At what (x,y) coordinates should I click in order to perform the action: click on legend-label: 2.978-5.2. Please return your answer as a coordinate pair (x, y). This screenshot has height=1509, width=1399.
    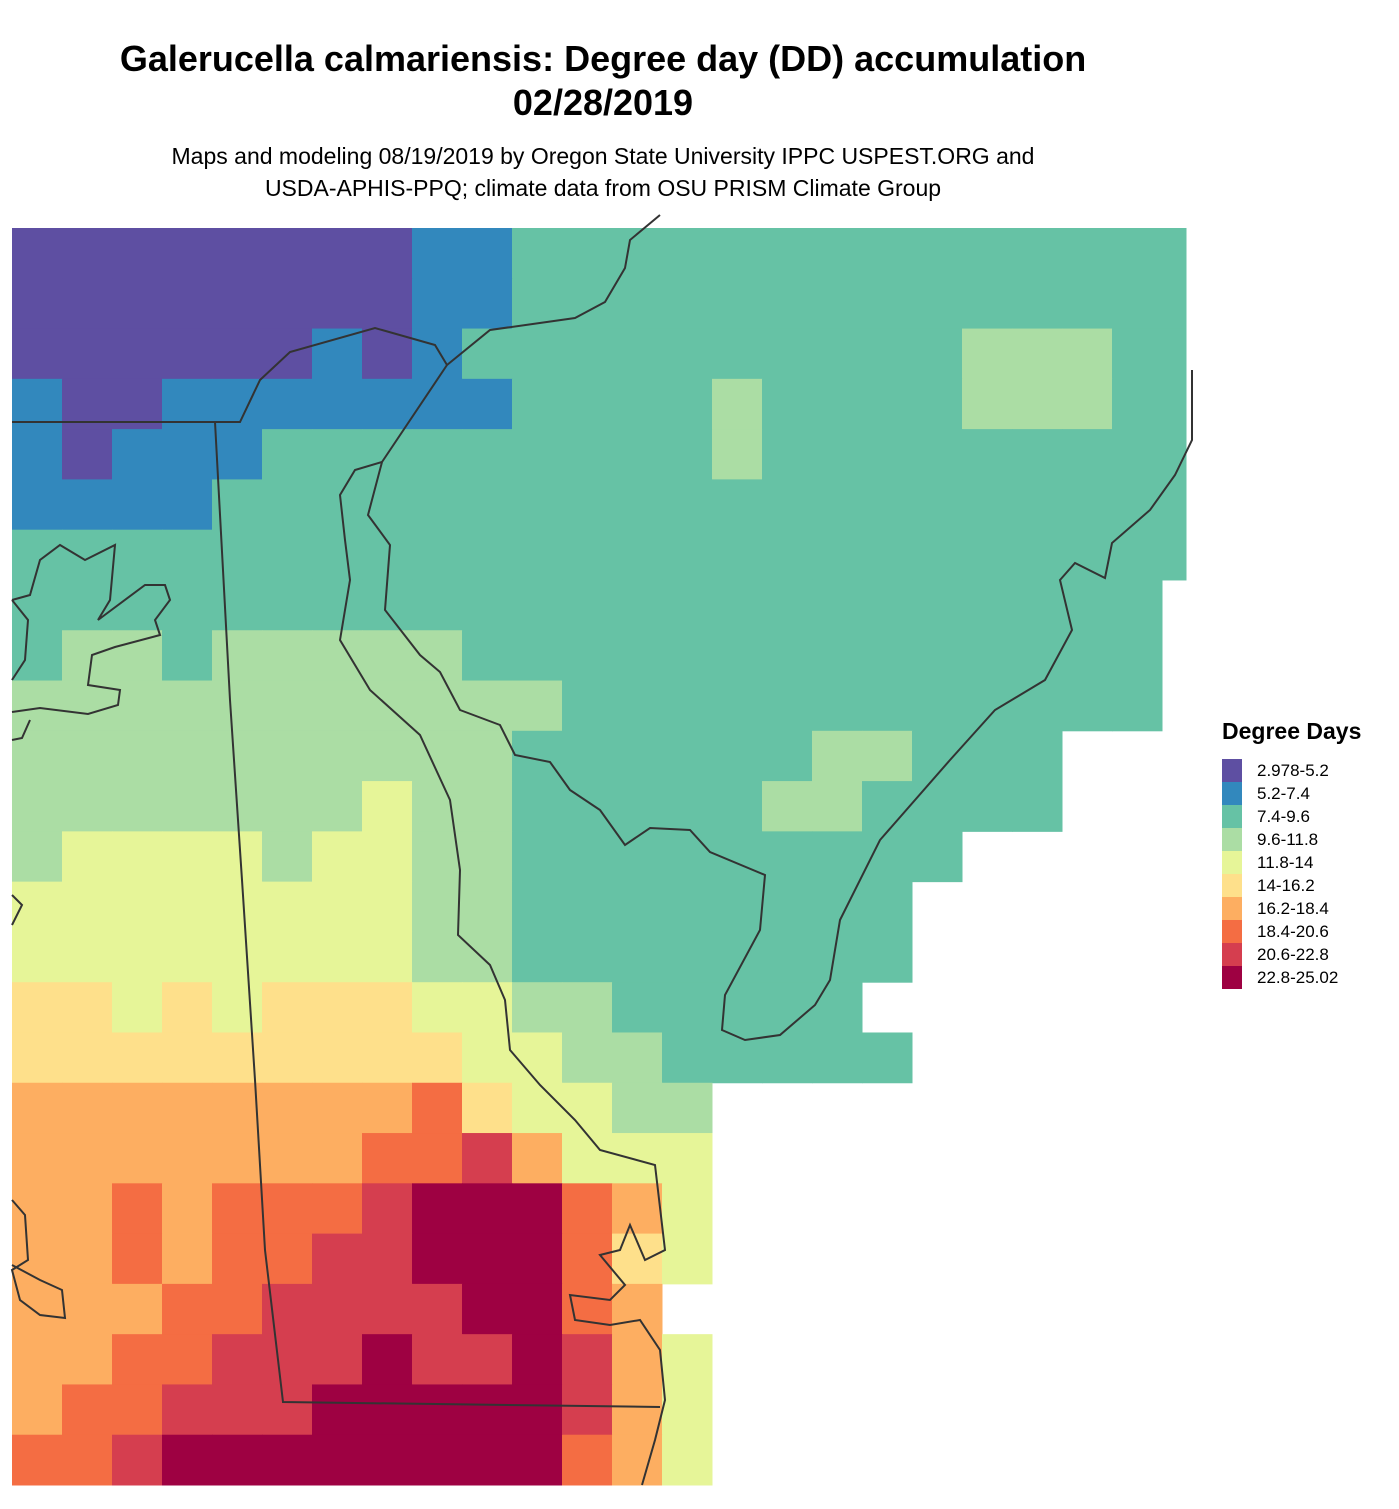
    Looking at the image, I should click on (1293, 770).